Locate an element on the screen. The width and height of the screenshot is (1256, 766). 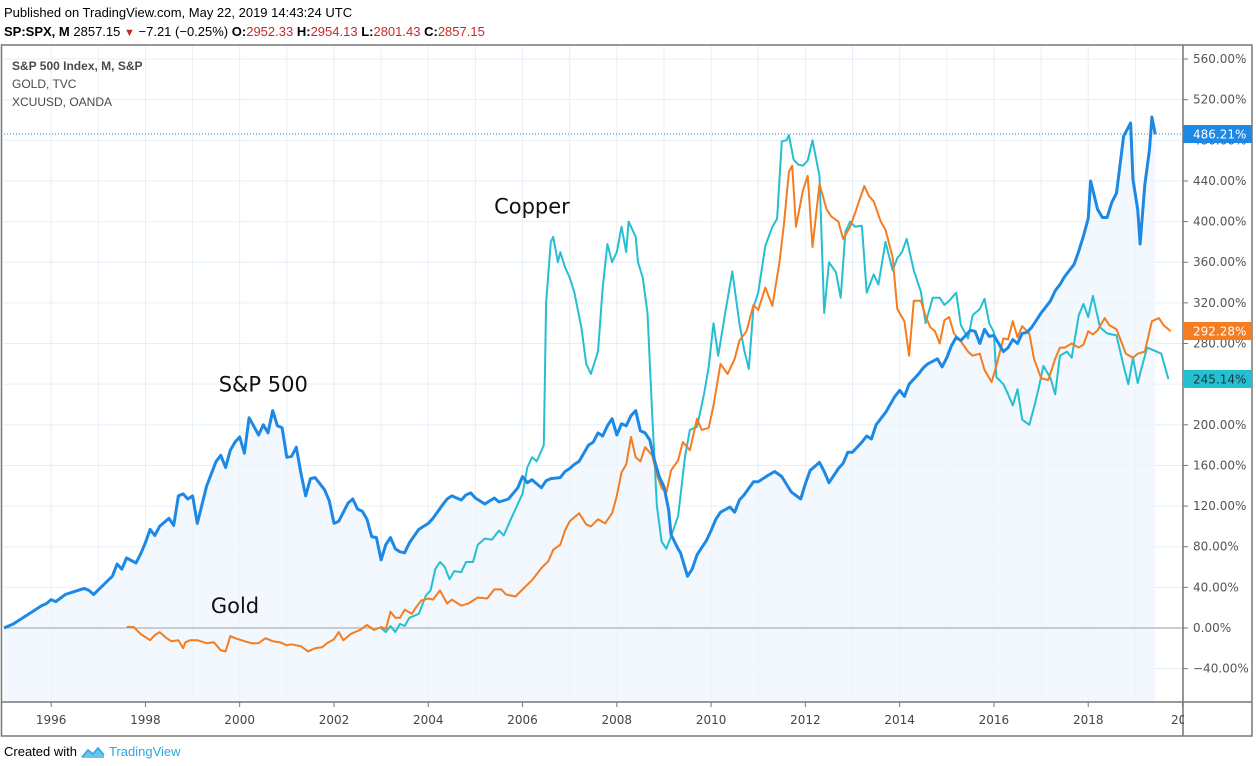
y-tick-label: 40.00% is located at coordinates (1216, 587).